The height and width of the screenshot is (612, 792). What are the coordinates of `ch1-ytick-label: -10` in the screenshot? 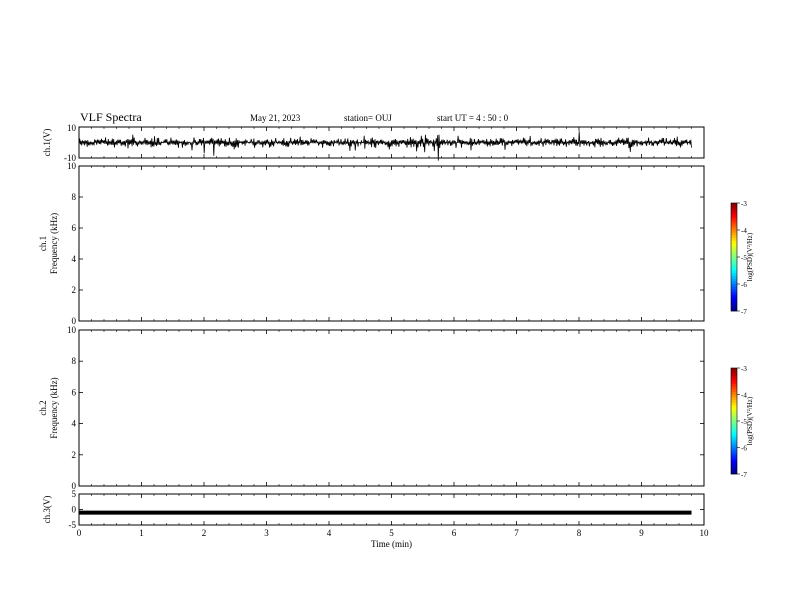 It's located at (70, 158).